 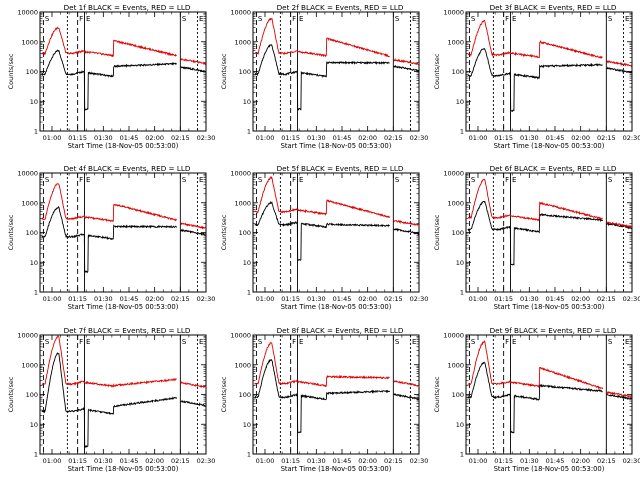 I want to click on panel-title: Det 3f BLACK = Events, RED = LLD, so click(x=553, y=7).